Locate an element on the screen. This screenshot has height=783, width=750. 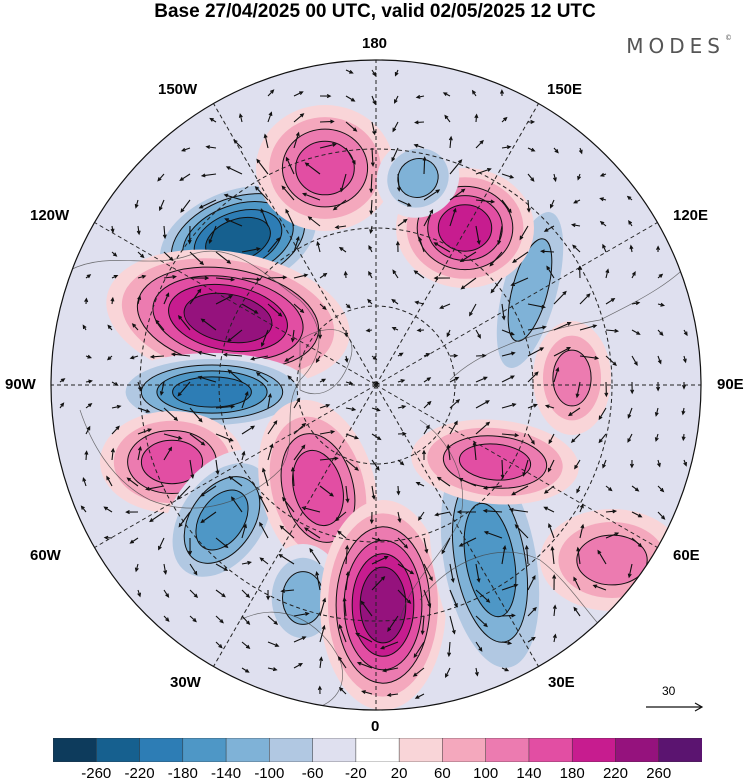
label-30e: 30E is located at coordinates (561, 682).